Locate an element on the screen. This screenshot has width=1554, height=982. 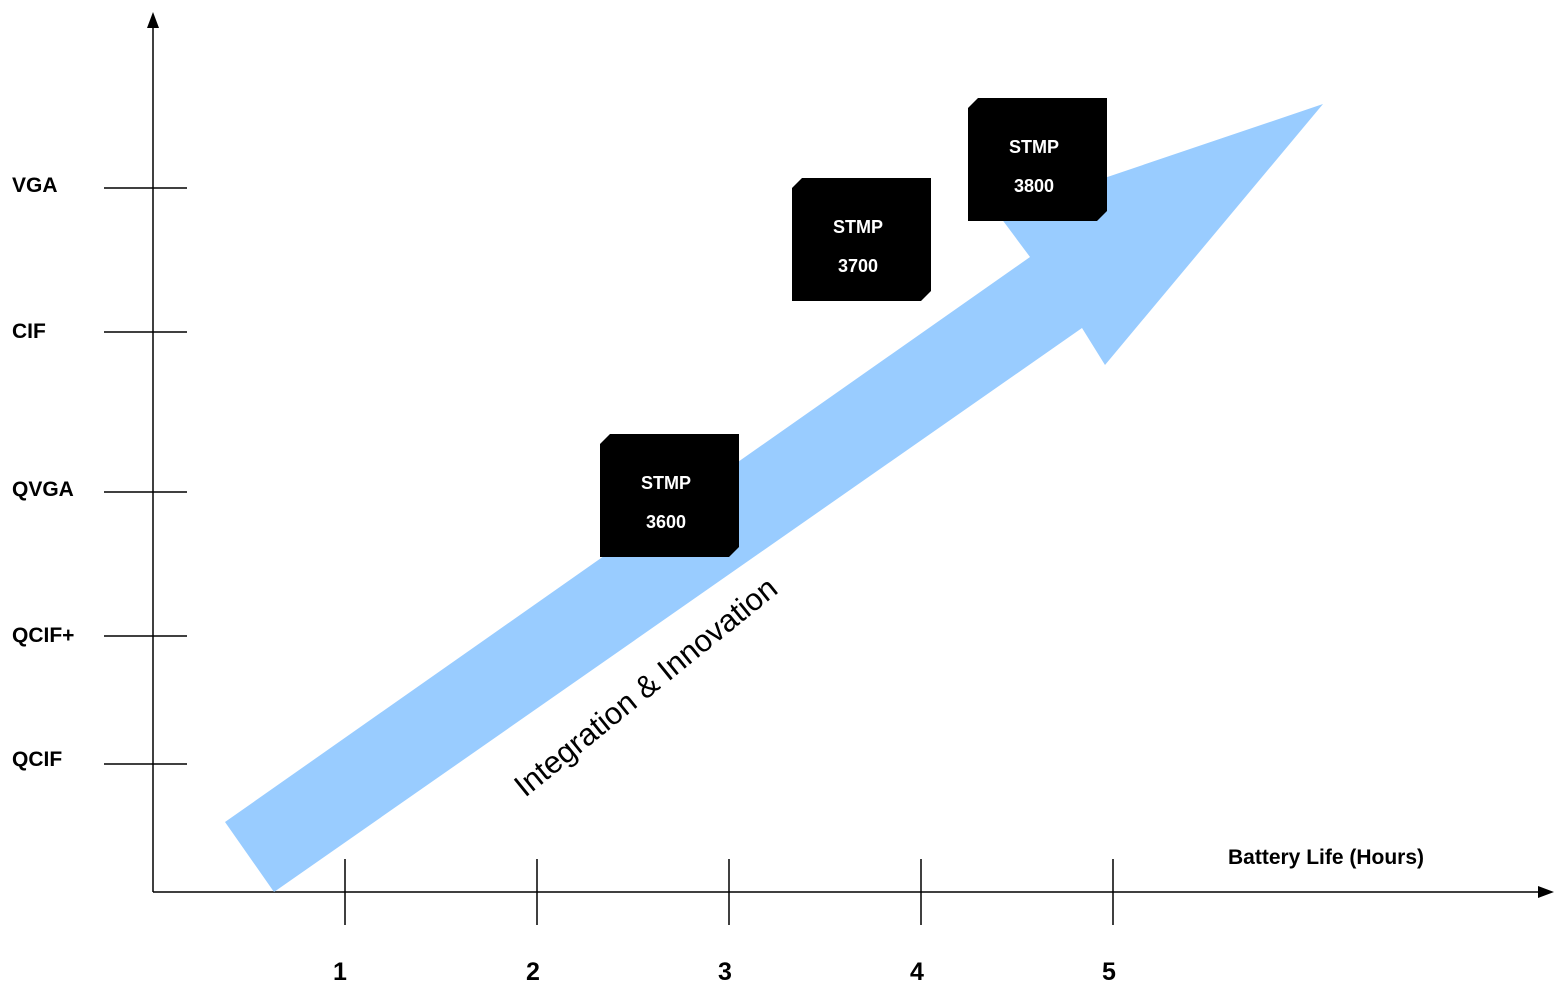
x-tick-label-1: 1 is located at coordinates (340, 970).